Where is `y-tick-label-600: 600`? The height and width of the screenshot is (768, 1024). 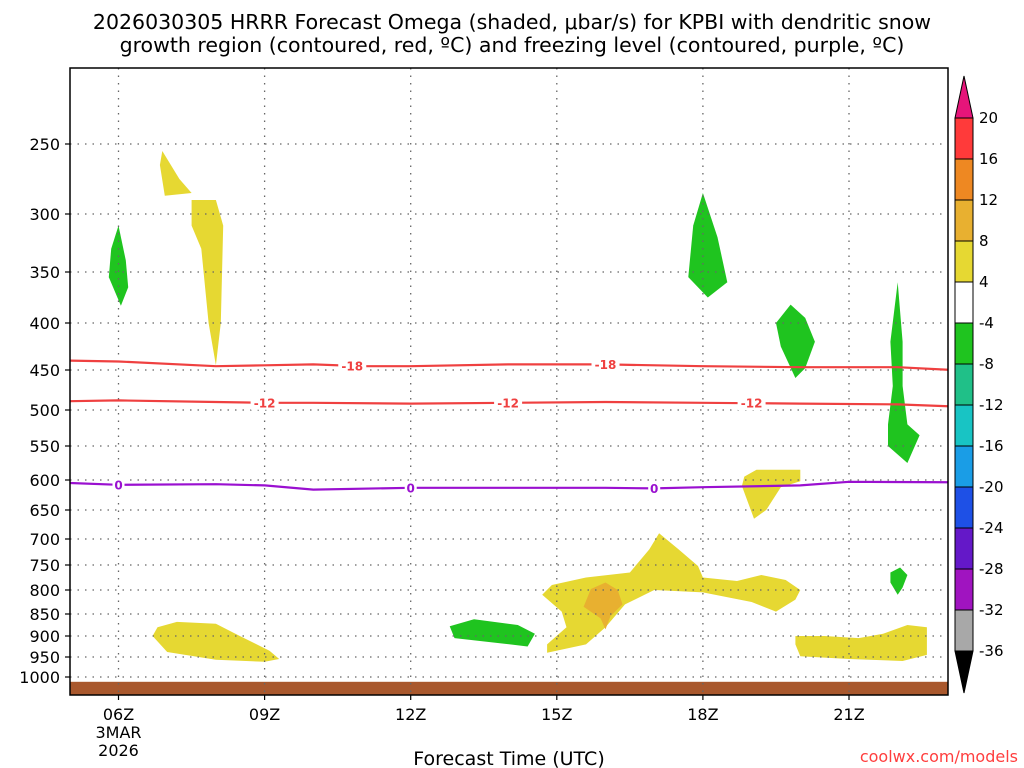 y-tick-label-600: 600 is located at coordinates (44, 480).